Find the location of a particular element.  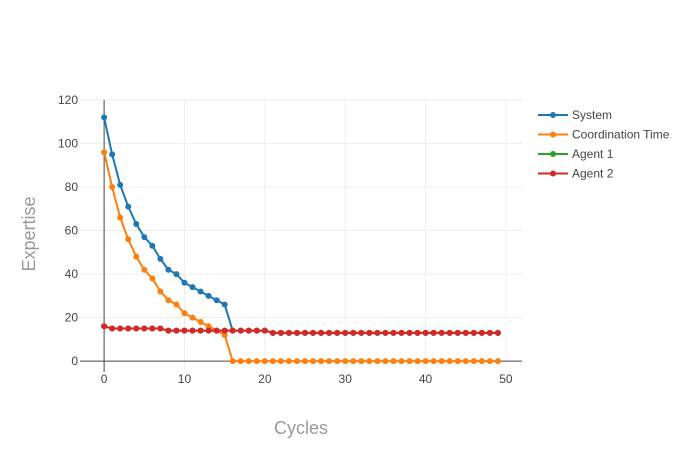

y-tick-label: 120 is located at coordinates (68, 100).